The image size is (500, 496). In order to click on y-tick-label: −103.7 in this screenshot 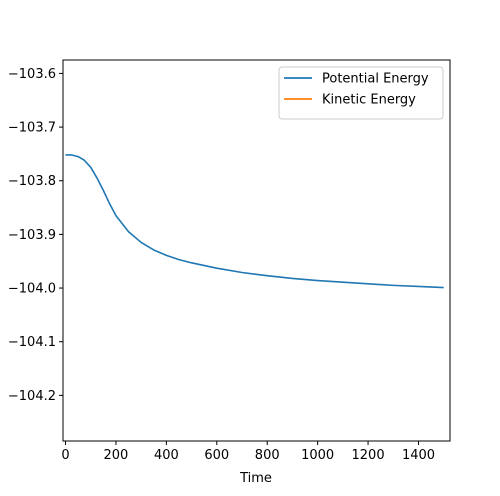, I will do `click(32, 128)`.